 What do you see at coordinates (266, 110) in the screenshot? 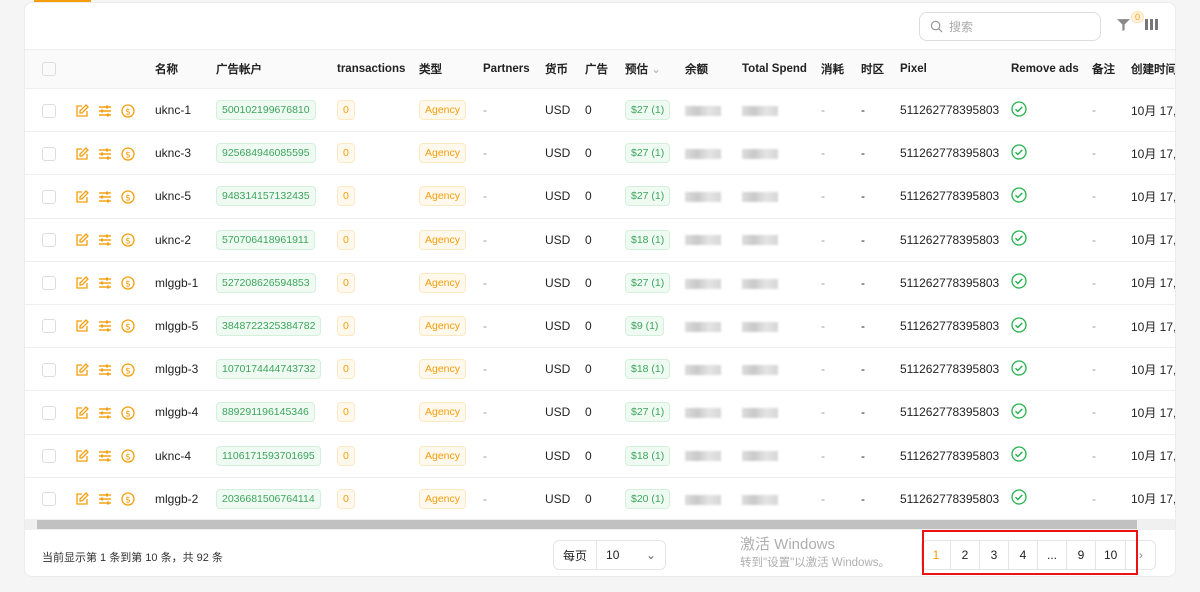
I see `account-tag: 500102199676810` at bounding box center [266, 110].